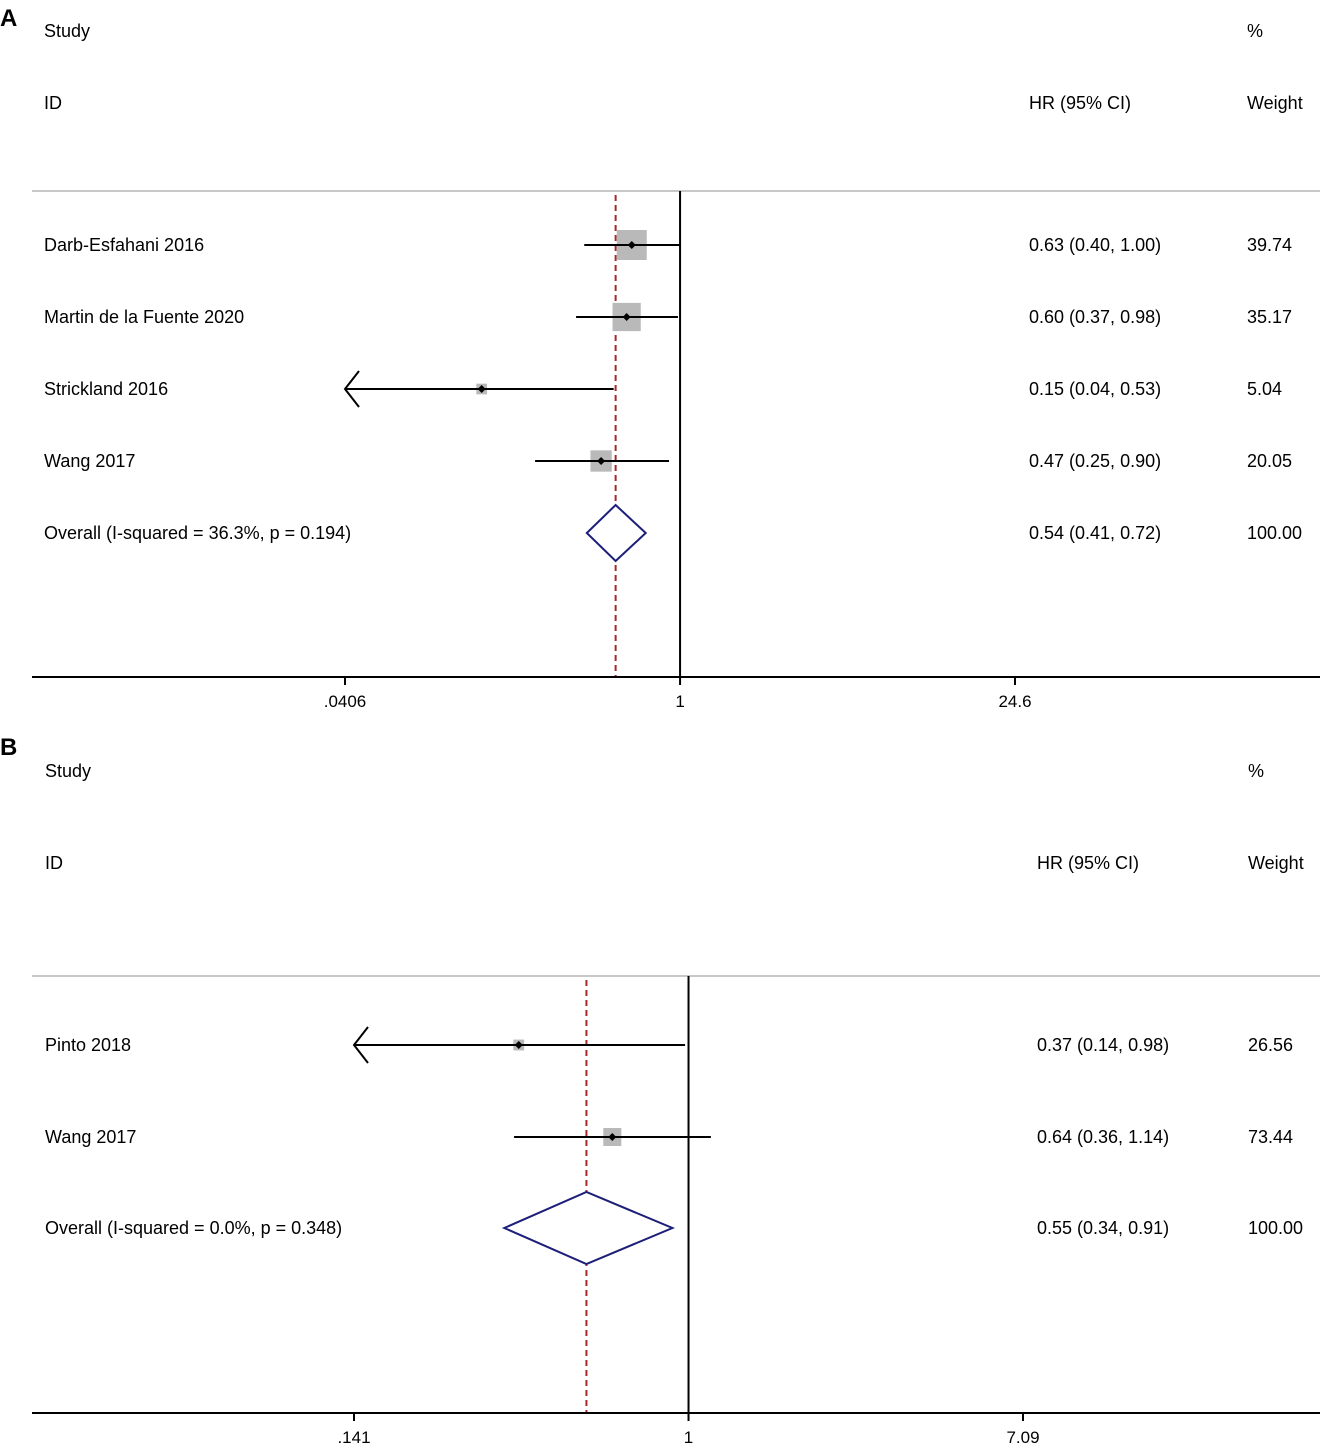 The height and width of the screenshot is (1449, 1325). Describe the element at coordinates (106, 389) in the screenshot. I see `study-label: Strickland 2016` at that location.